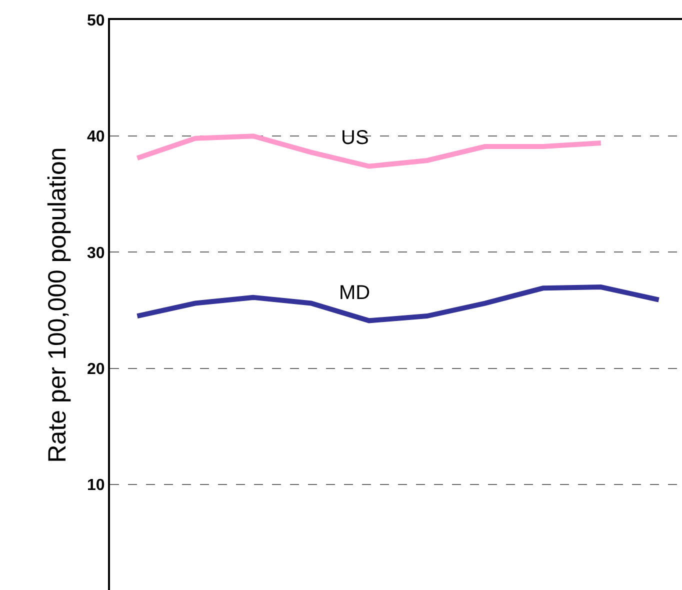  What do you see at coordinates (96, 369) in the screenshot?
I see `y-tick-label: 20` at bounding box center [96, 369].